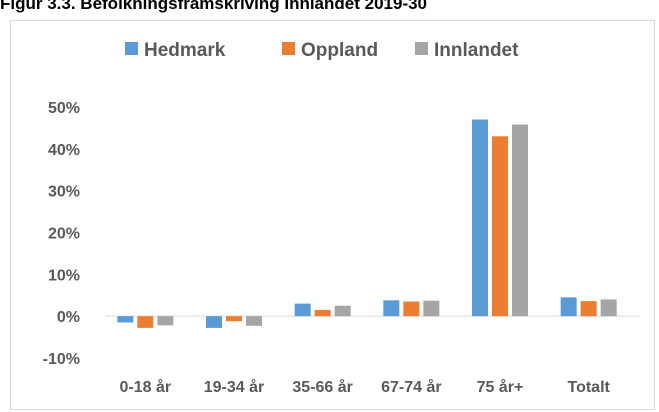 Image resolution: width=659 pixels, height=412 pixels. Describe the element at coordinates (411, 387) in the screenshot. I see `x-tick-label: 67-74 år` at that location.